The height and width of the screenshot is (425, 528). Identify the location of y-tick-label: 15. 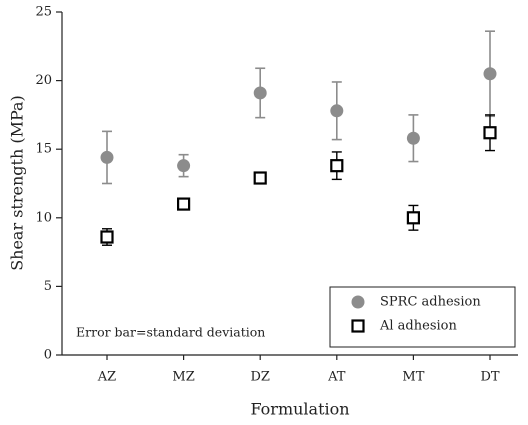
(43, 149).